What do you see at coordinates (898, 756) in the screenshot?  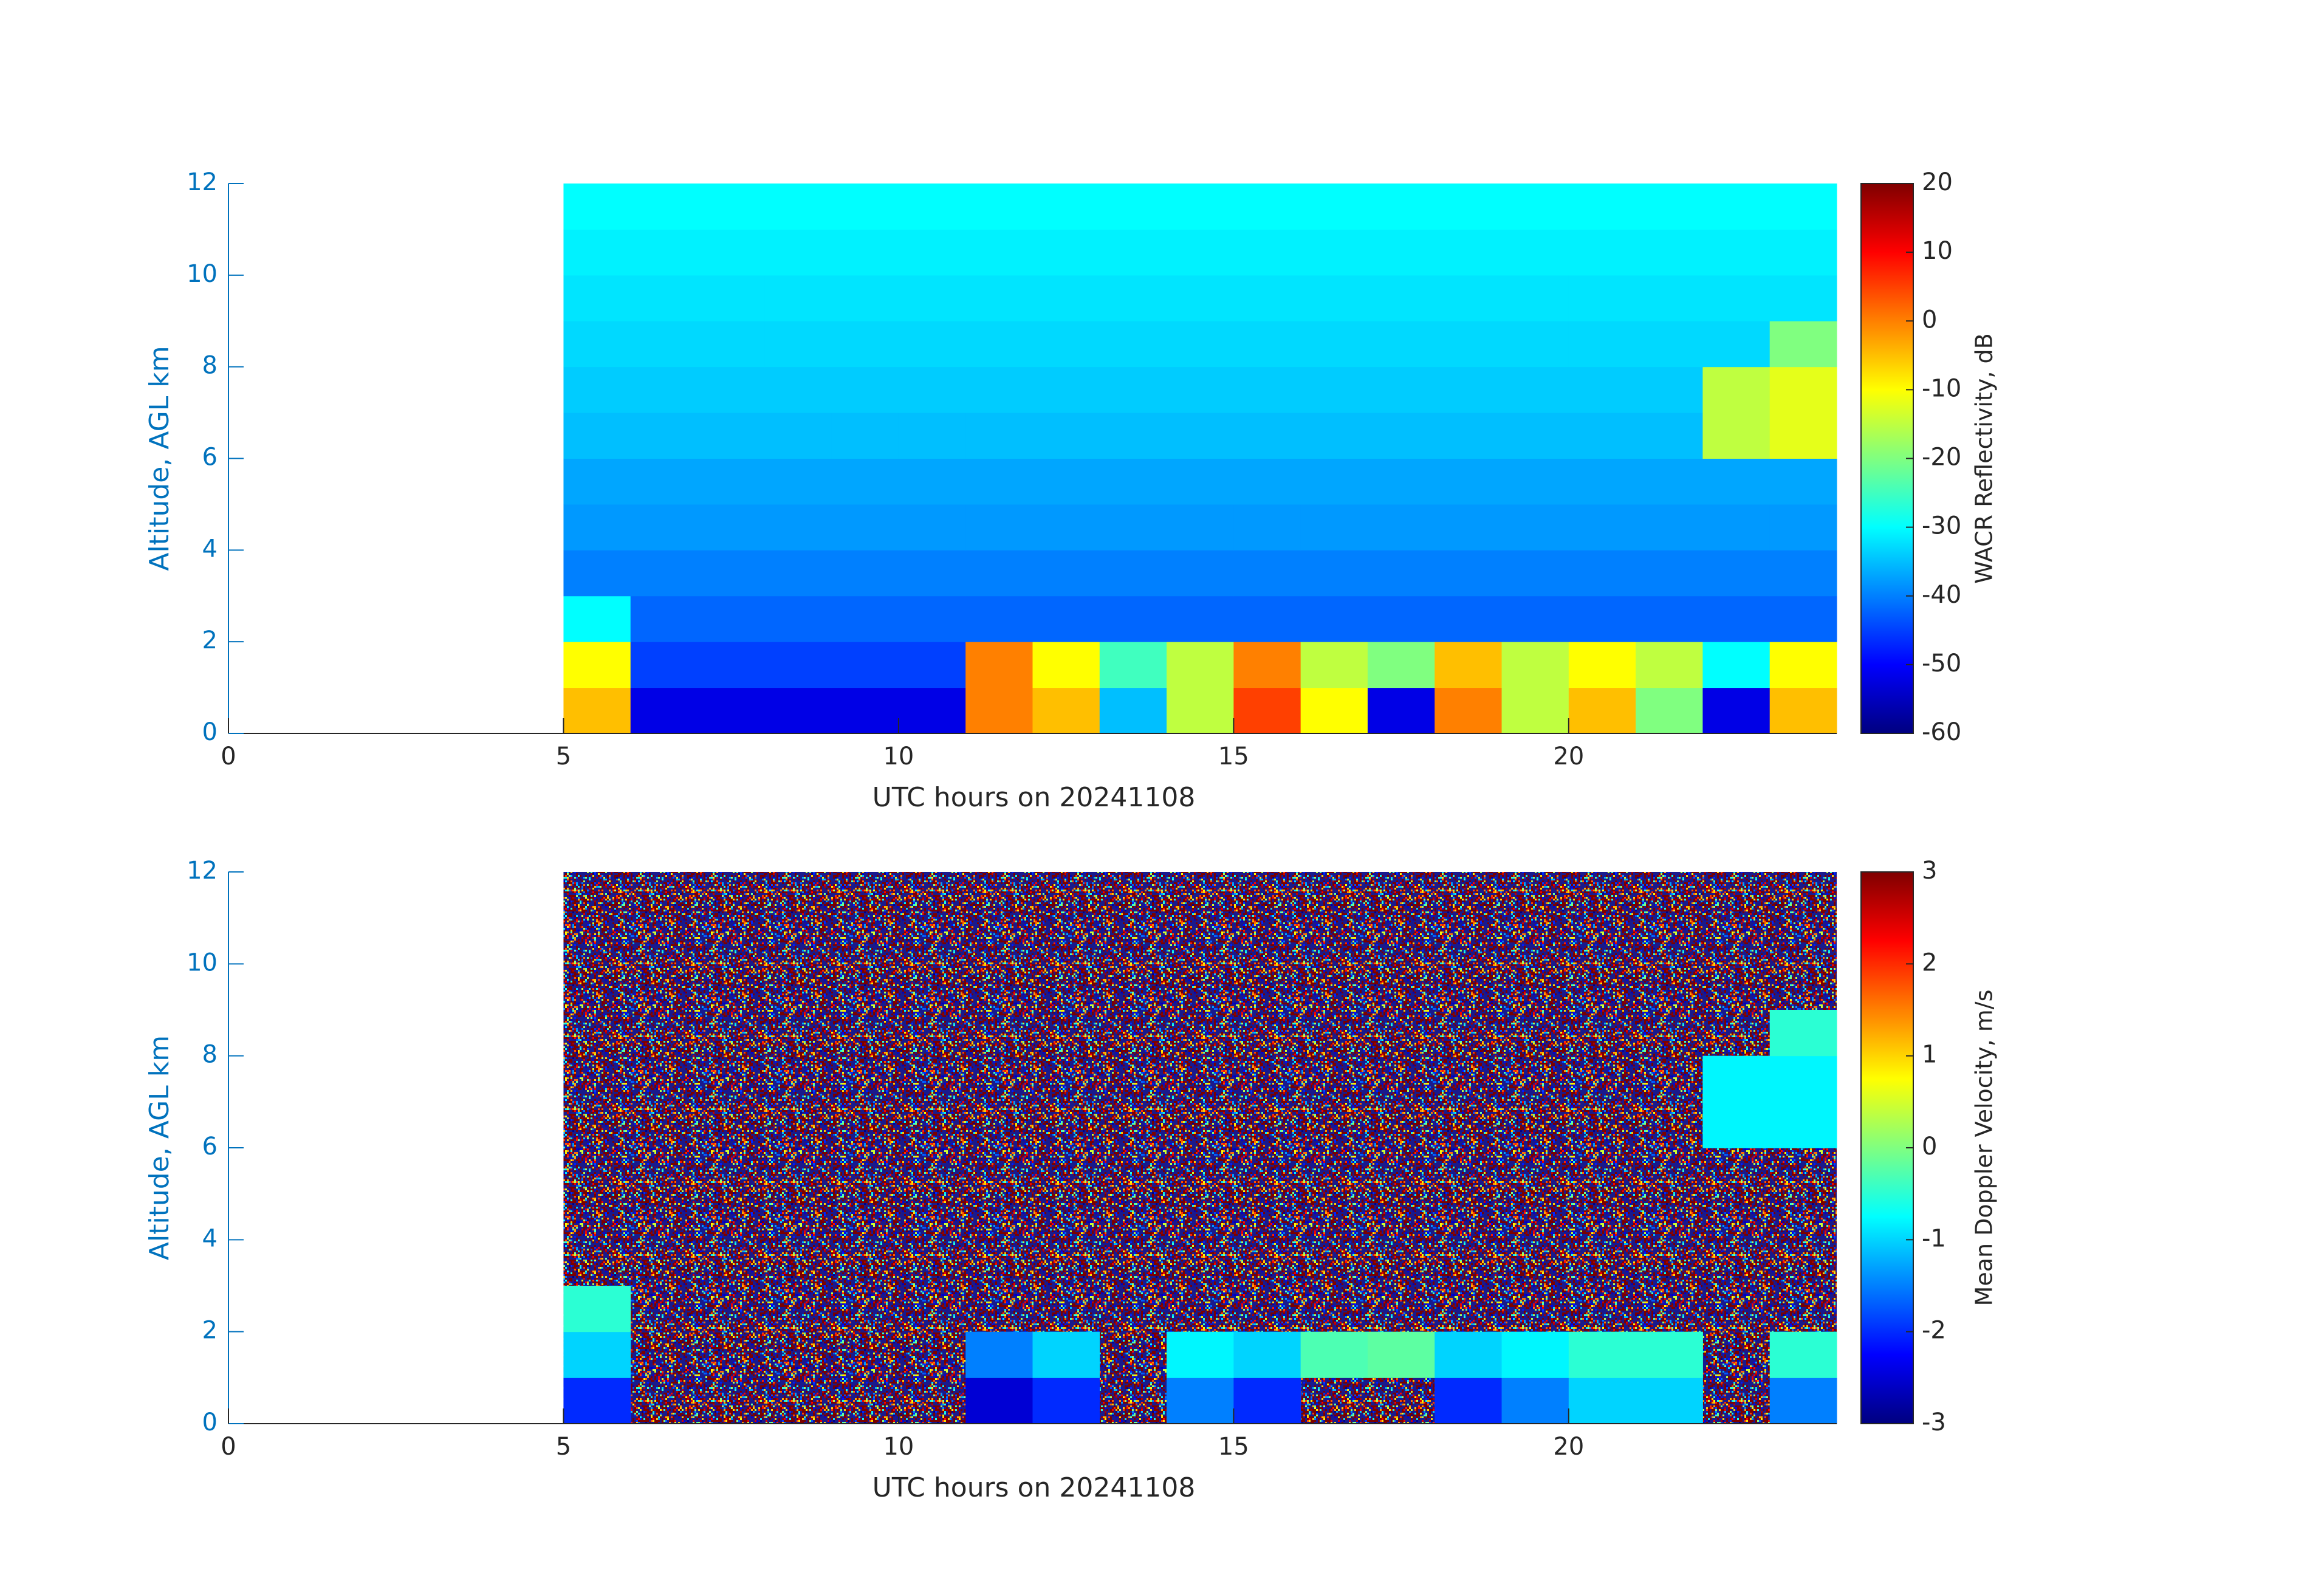 I see `x-tick-label: 10` at bounding box center [898, 756].